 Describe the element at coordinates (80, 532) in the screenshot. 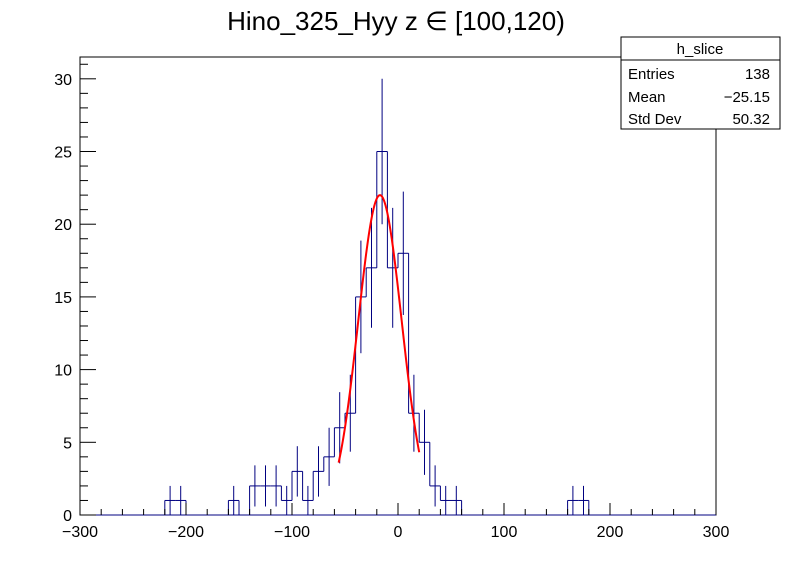

I see `x-tick-label: −300` at that location.